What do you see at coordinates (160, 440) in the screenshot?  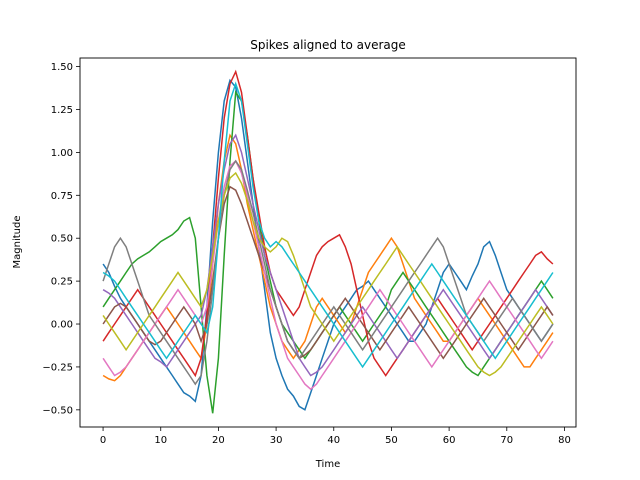 I see `x-tick-label: 10` at bounding box center [160, 440].